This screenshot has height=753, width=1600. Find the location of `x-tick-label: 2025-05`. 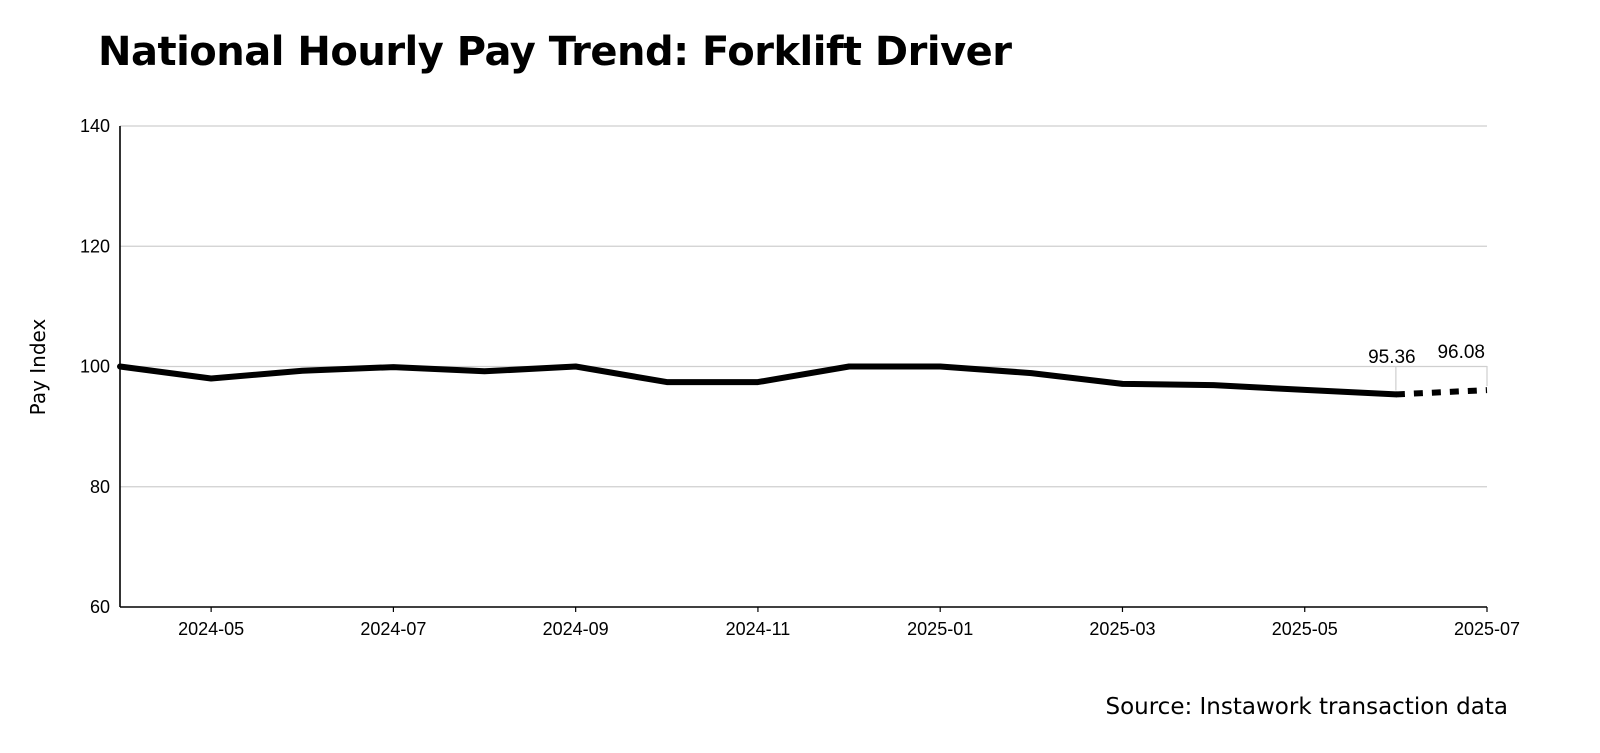

x-tick-label: 2025-05 is located at coordinates (1305, 629).